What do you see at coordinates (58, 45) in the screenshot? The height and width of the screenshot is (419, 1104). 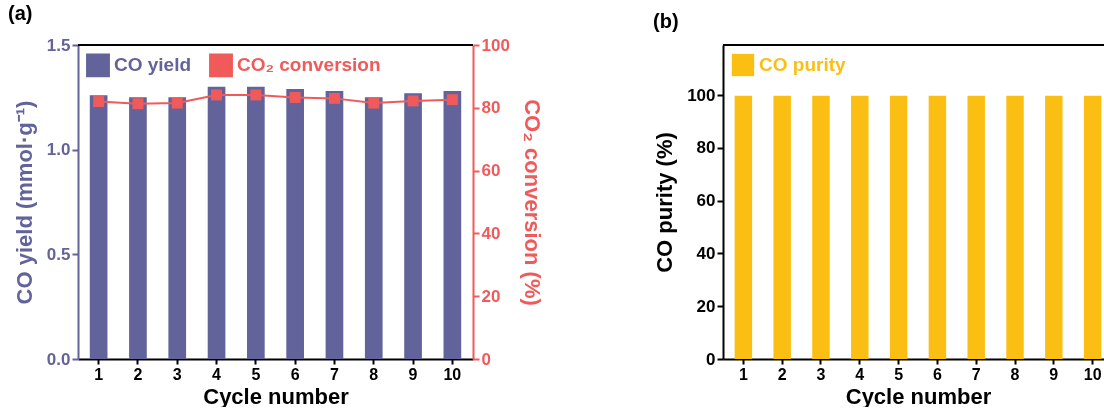 I see `y-tick-label: 1.5` at bounding box center [58, 45].